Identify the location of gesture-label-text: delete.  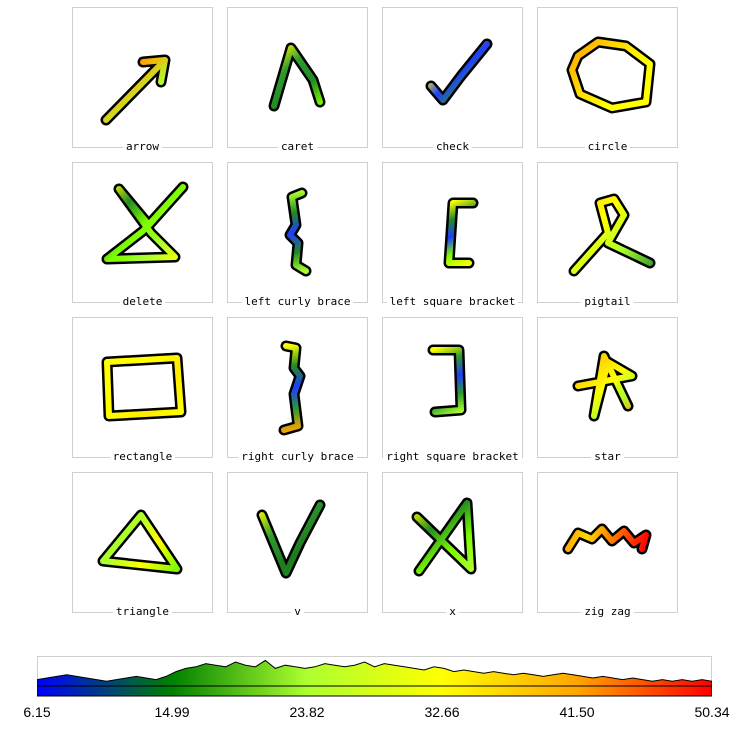
(142, 301).